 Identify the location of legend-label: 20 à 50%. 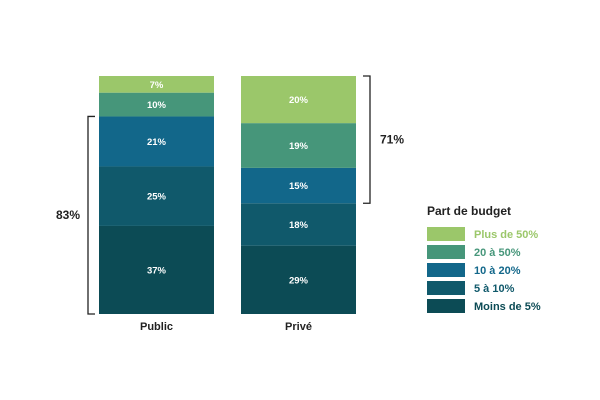
(497, 253).